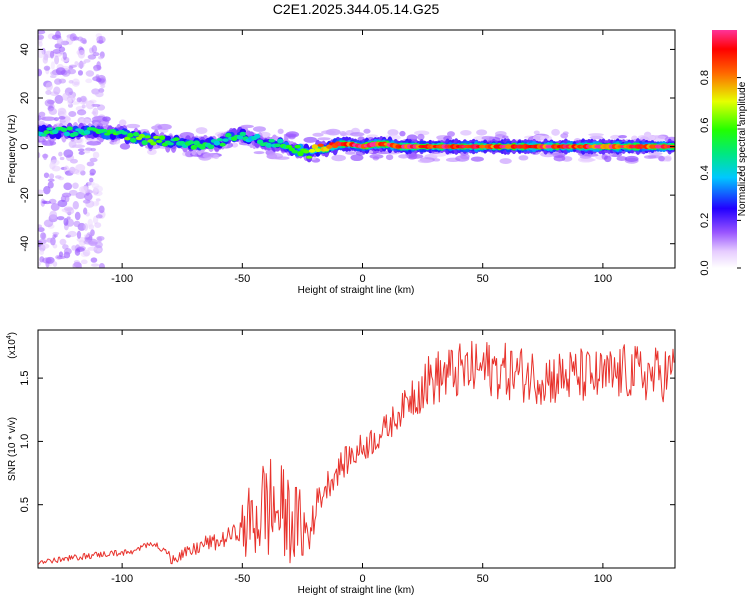 This screenshot has width=750, height=600. Describe the element at coordinates (122, 579) in the screenshot. I see `snr-x-tick-label: -100` at that location.